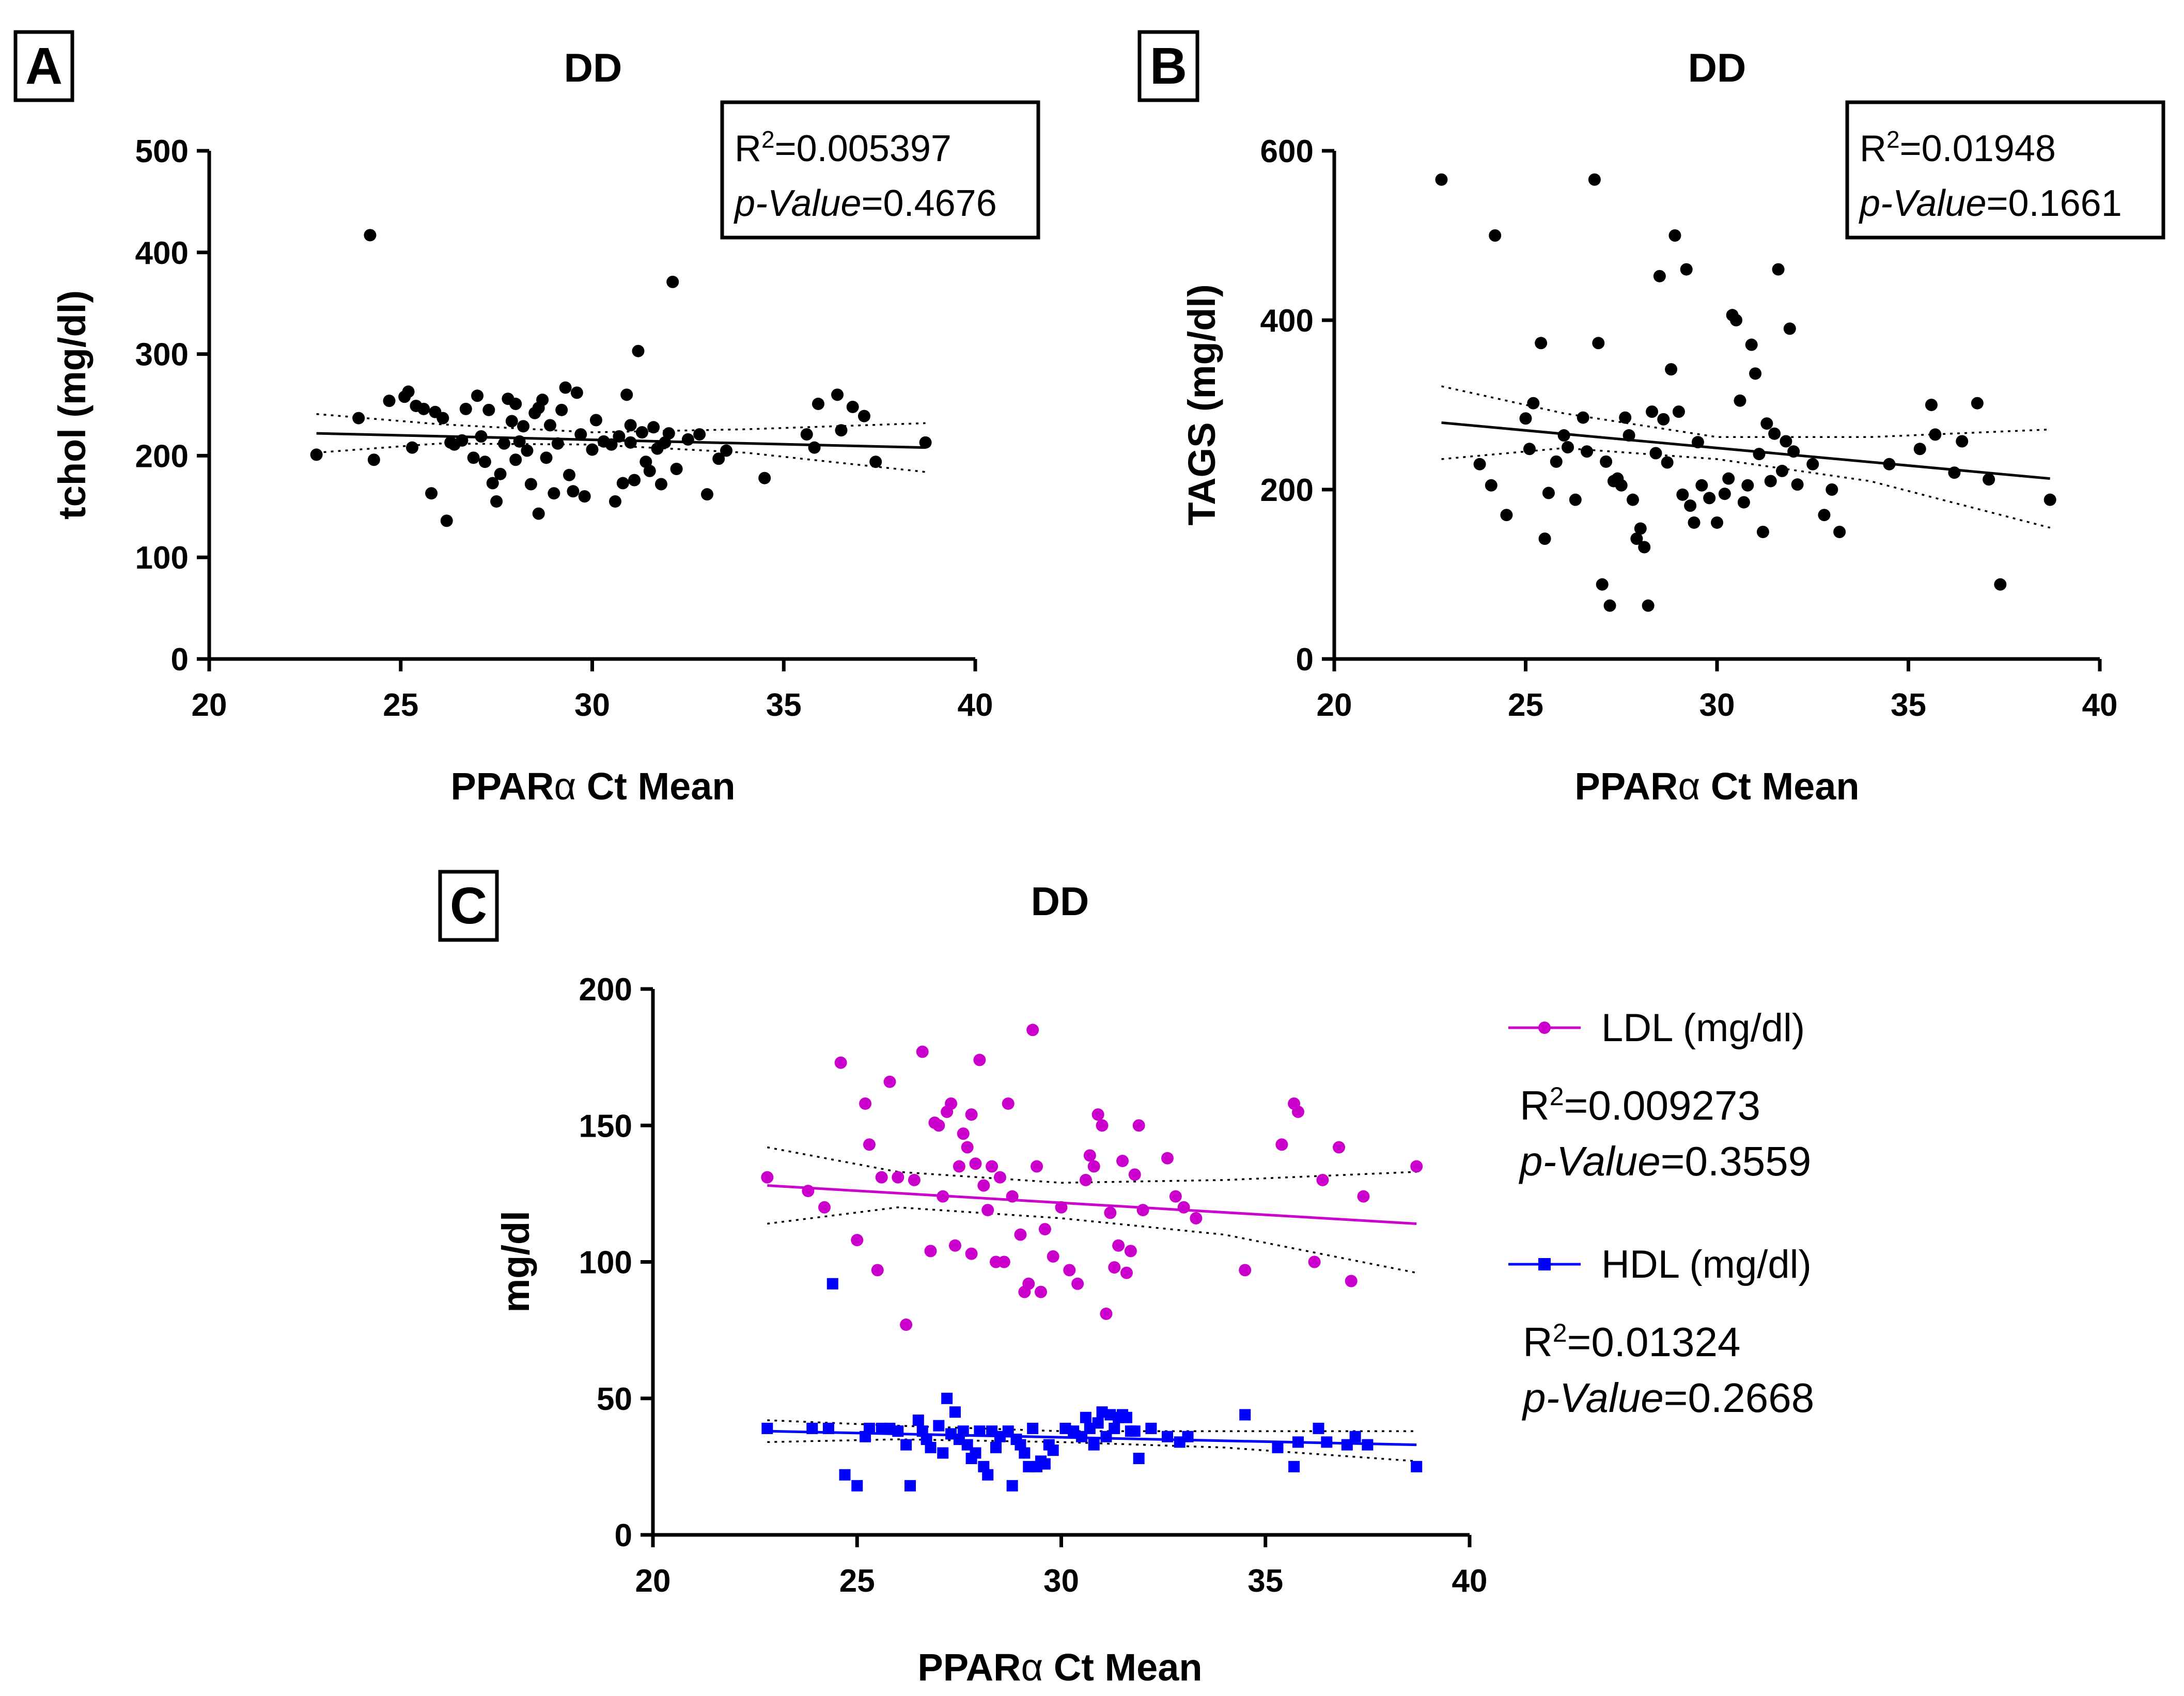 Image resolution: width=2184 pixels, height=1696 pixels. I want to click on panel-b-r2: R2=0.01948, so click(1958, 147).